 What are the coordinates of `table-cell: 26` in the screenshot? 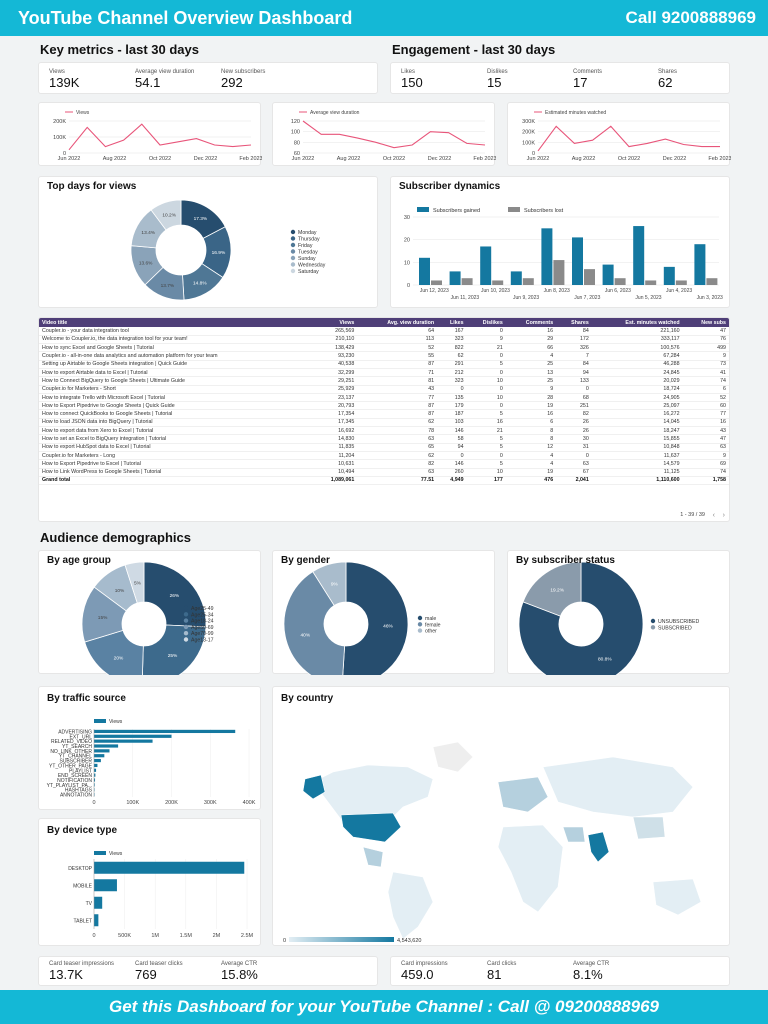 It's located at (574, 423).